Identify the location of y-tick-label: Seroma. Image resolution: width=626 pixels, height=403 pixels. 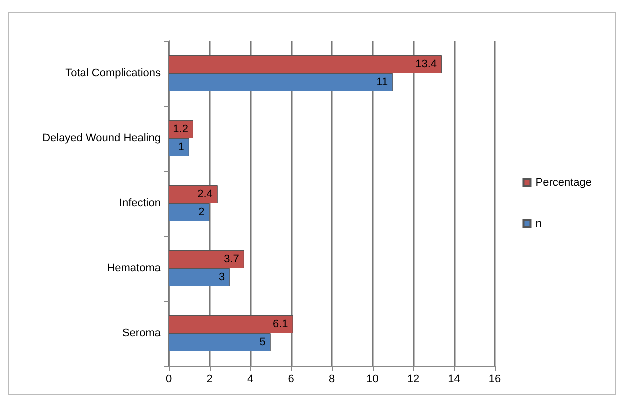
(142, 334).